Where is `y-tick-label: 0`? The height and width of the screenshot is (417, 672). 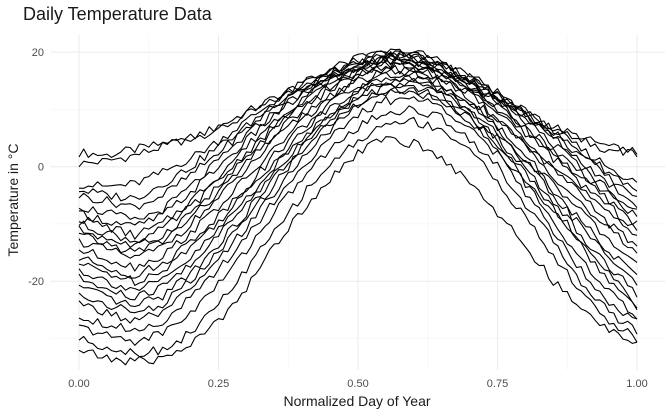 y-tick-label: 0 is located at coordinates (41, 168).